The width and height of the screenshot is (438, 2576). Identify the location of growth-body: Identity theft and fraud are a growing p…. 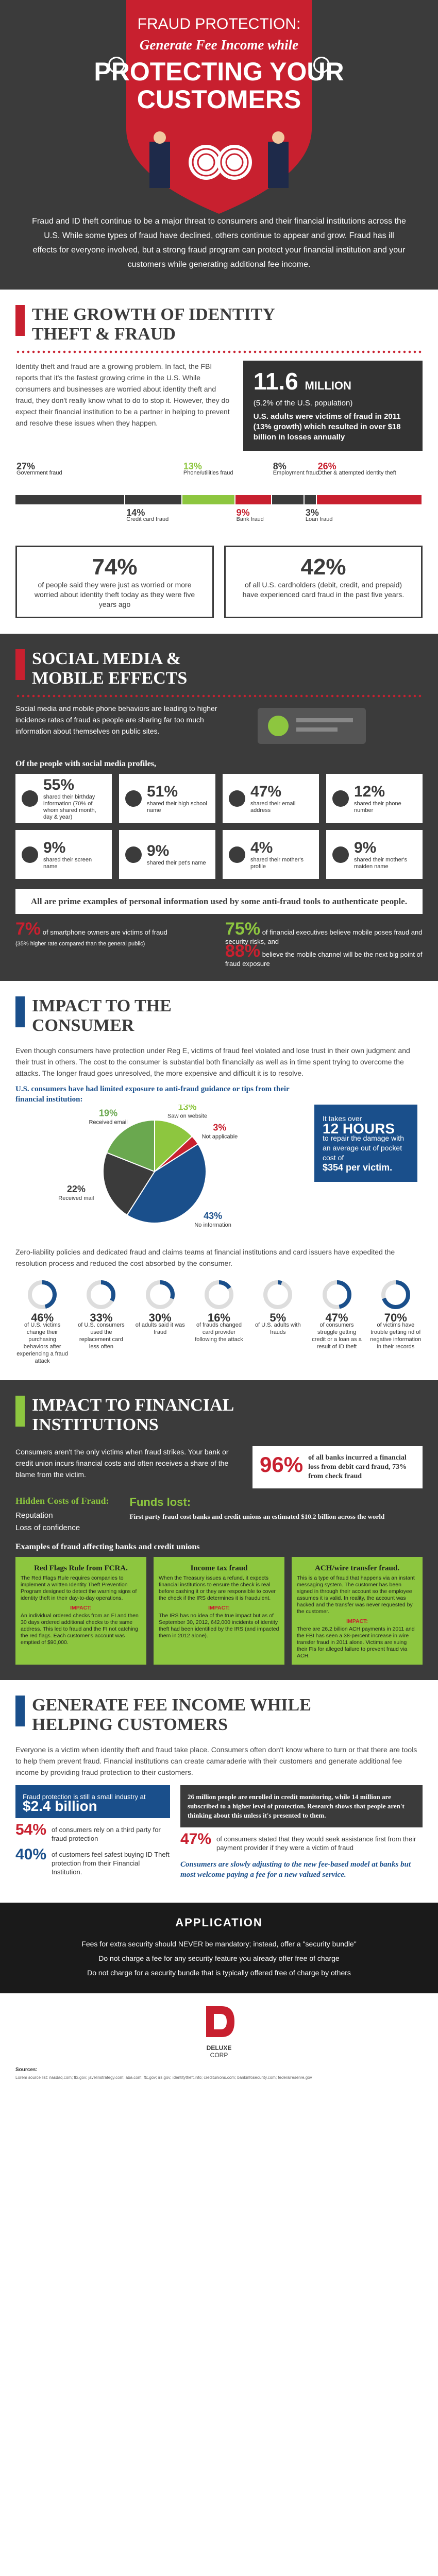
(122, 395).